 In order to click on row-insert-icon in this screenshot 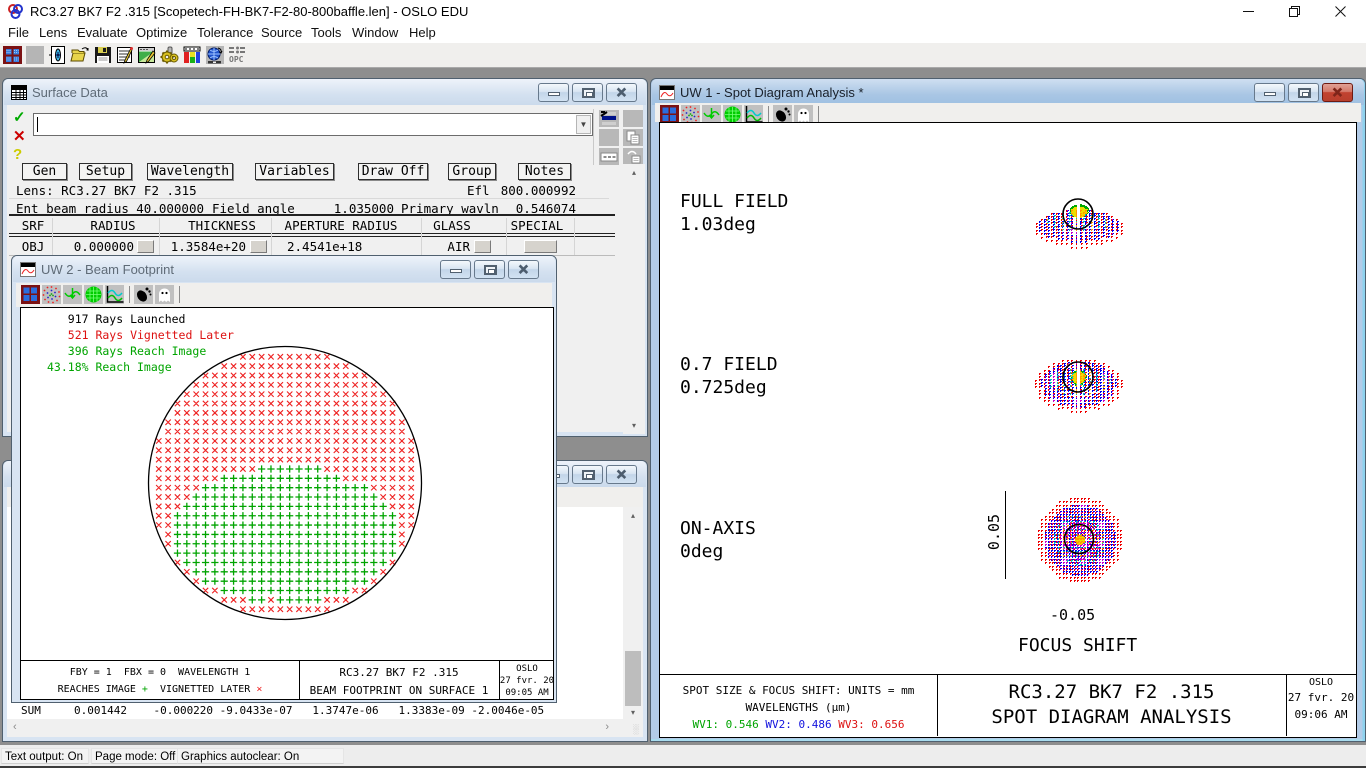, I will do `click(609, 118)`.